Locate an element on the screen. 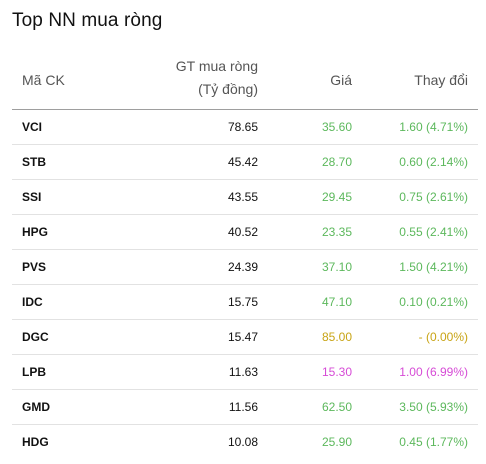 The width and height of the screenshot is (486, 464). net-buy-value: 11.56 is located at coordinates (243, 407).